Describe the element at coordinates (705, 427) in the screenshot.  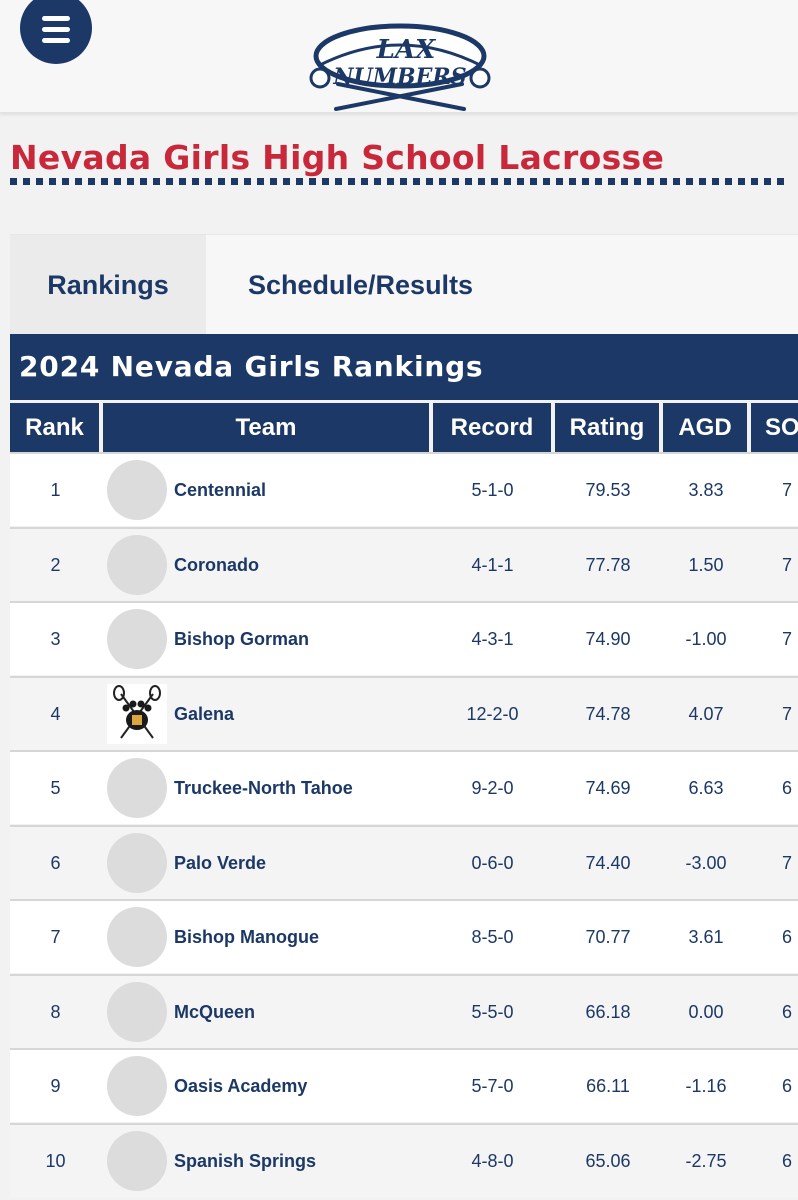
I see `column-header-agd: AGD` at that location.